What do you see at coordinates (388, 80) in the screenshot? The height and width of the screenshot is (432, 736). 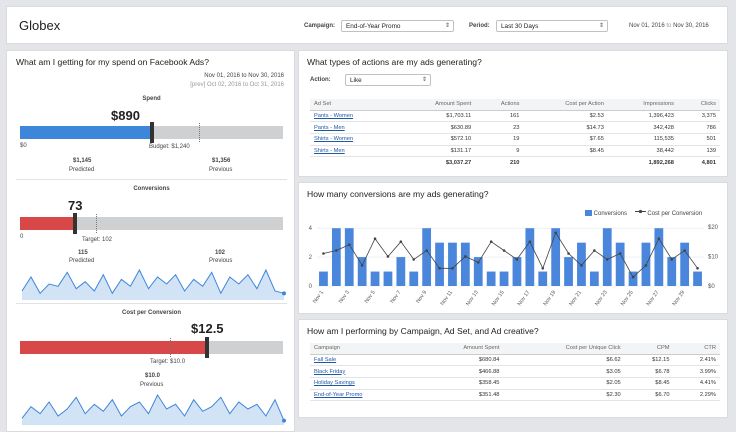 I see `action-select: Like ⇕` at bounding box center [388, 80].